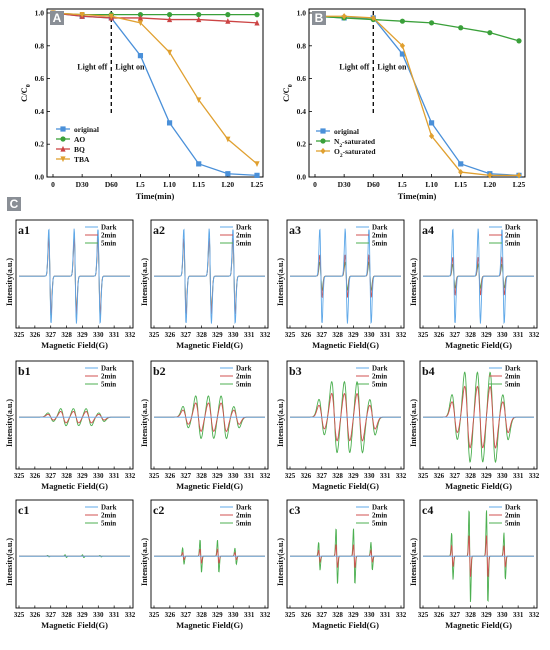 The height and width of the screenshot is (650, 550). What do you see at coordinates (23, 510) in the screenshot?
I see `esr-panel-label: c1` at bounding box center [23, 510].